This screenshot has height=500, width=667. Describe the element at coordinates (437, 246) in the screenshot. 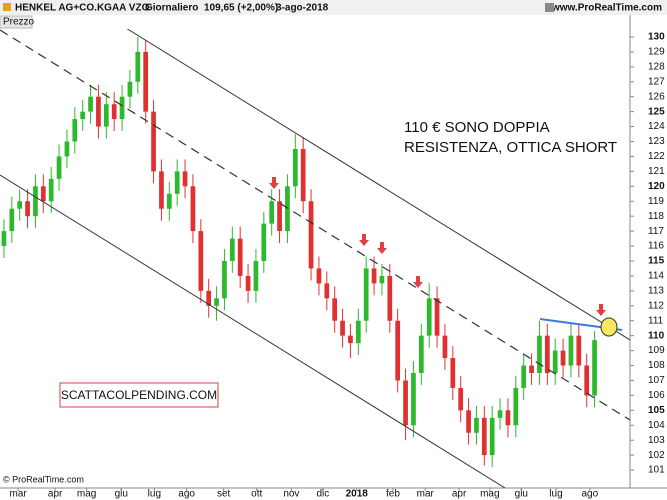

I see `arrows` at that location.